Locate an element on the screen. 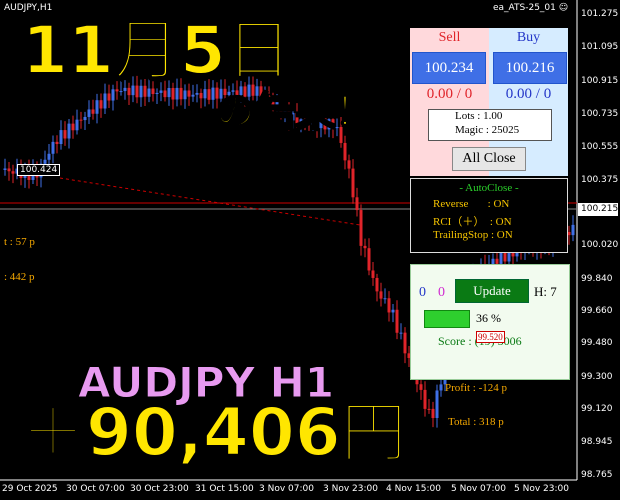 The image size is (620, 500). price-label: 98.945 is located at coordinates (597, 442).